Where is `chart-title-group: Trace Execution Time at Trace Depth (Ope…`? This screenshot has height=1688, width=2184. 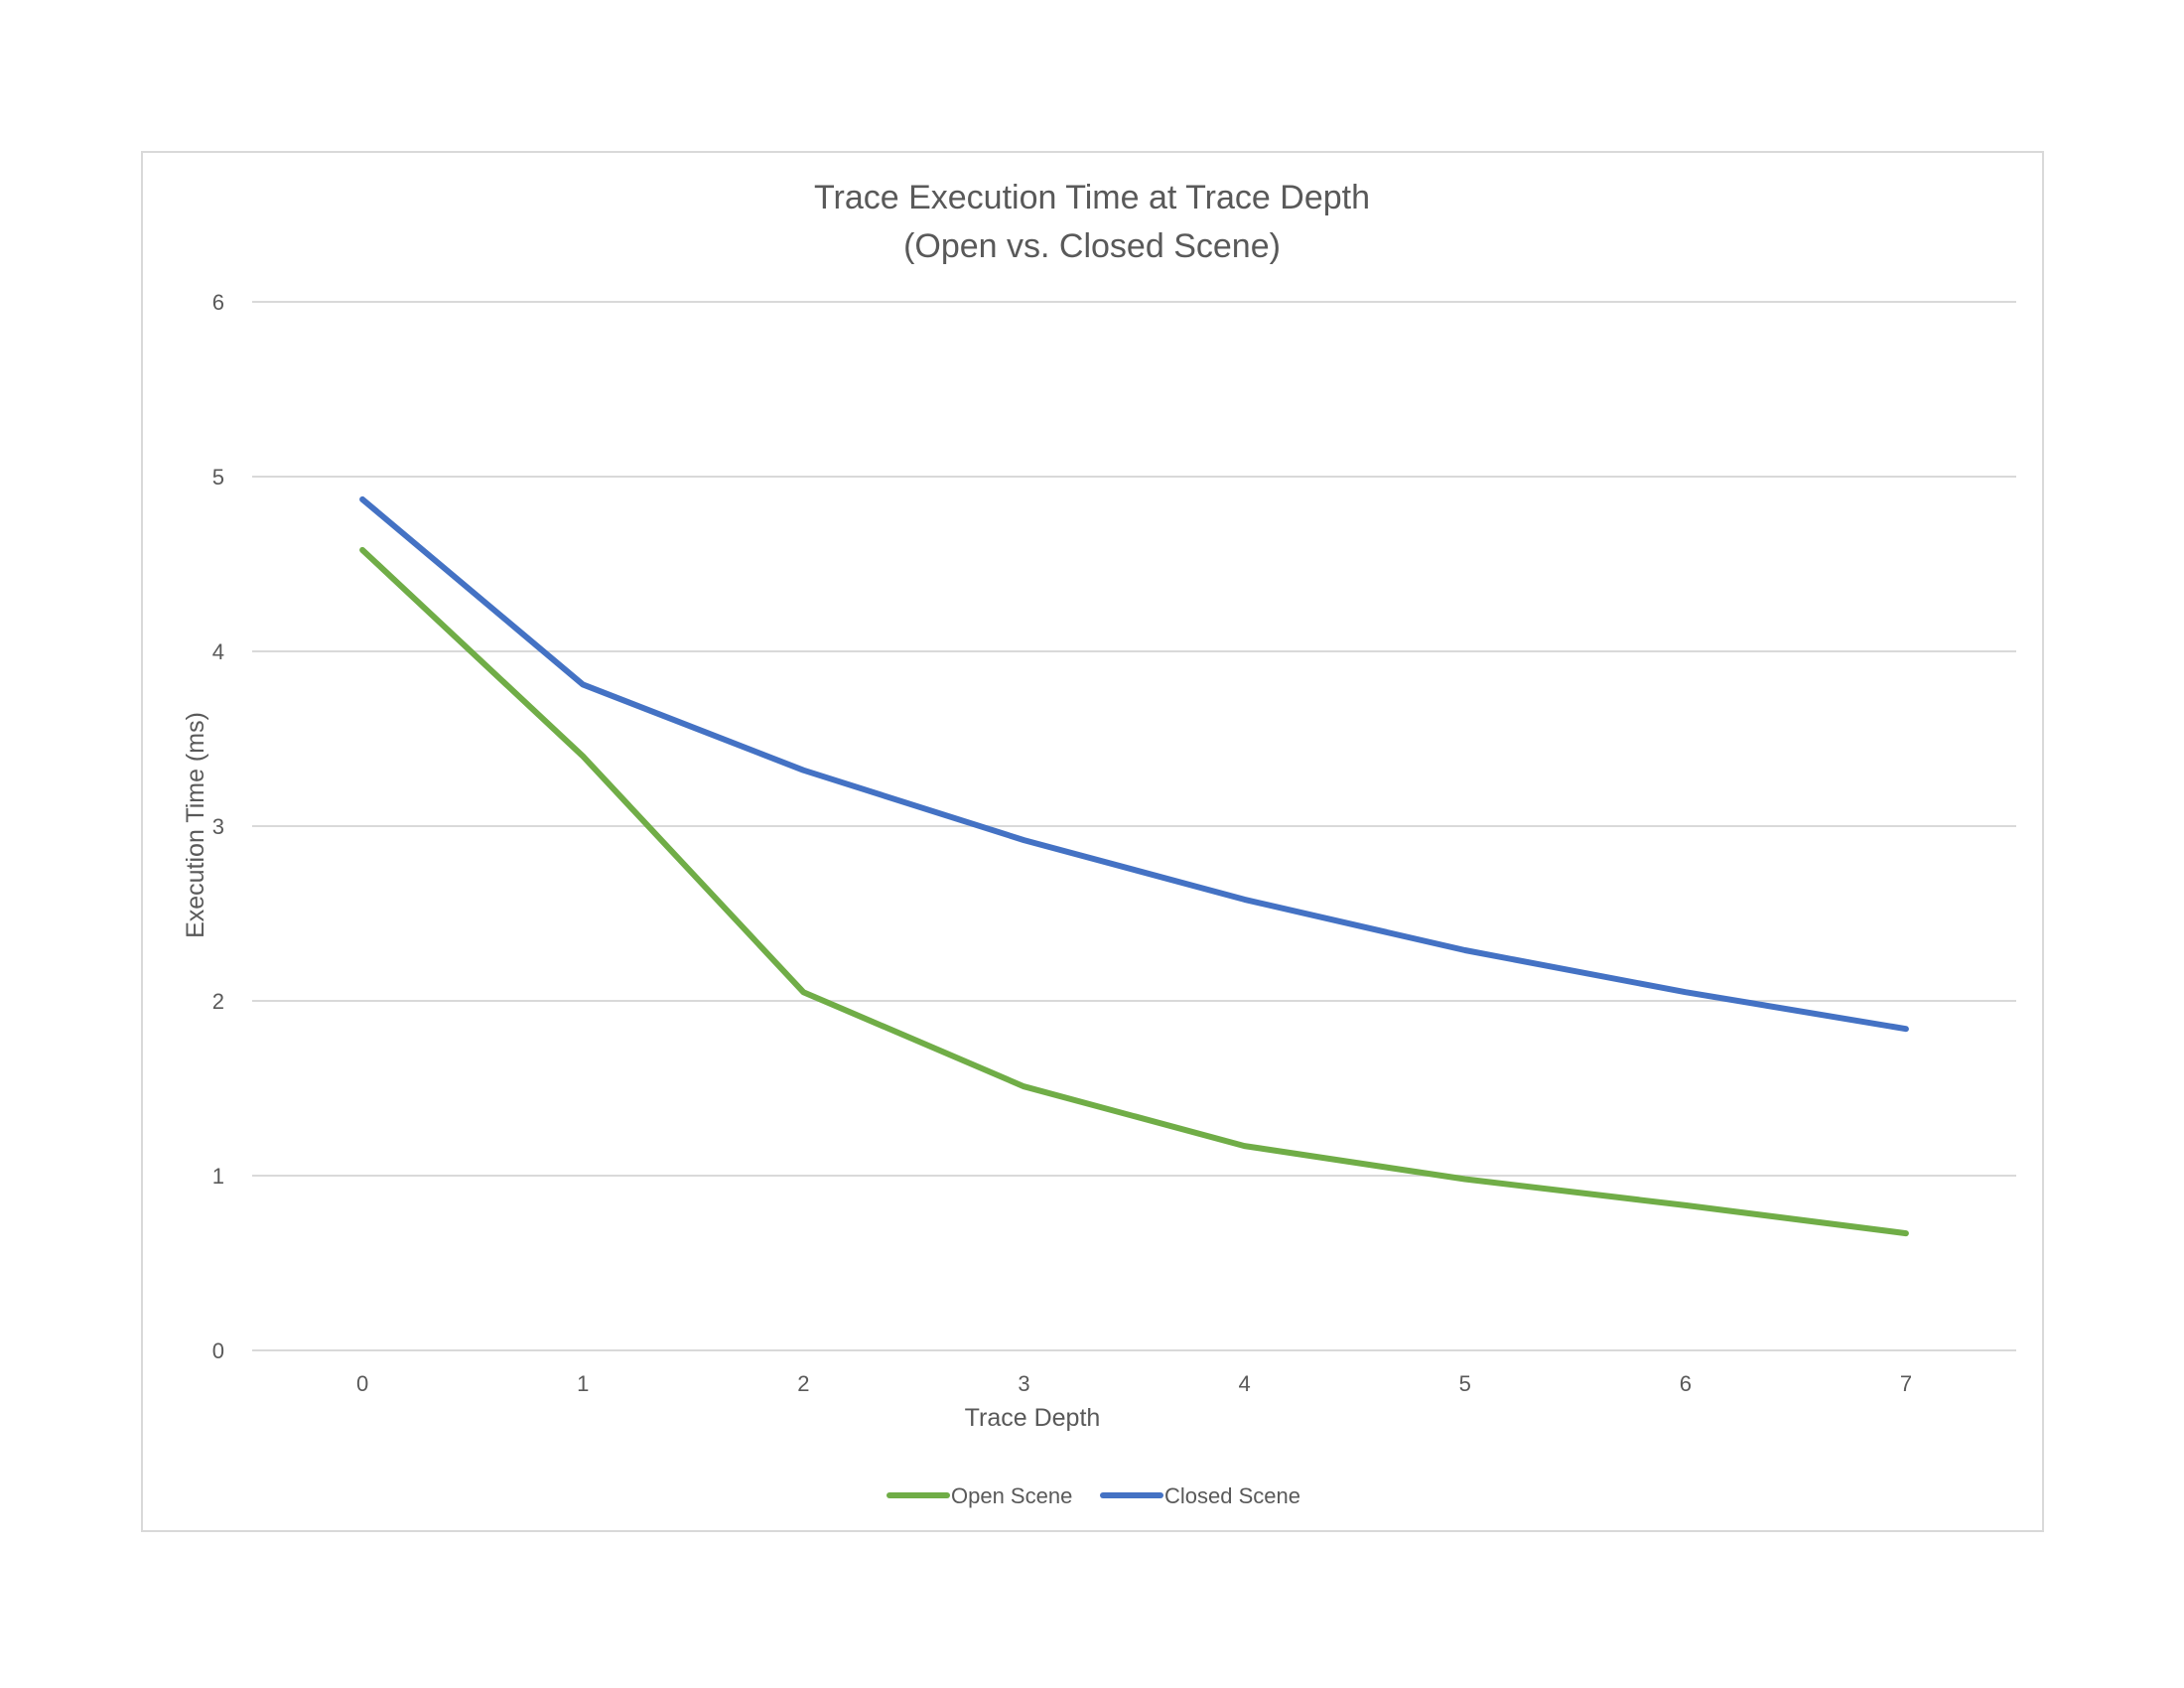 chart-title-group: Trace Execution Time at Trace Depth (Ope… is located at coordinates (1092, 222).